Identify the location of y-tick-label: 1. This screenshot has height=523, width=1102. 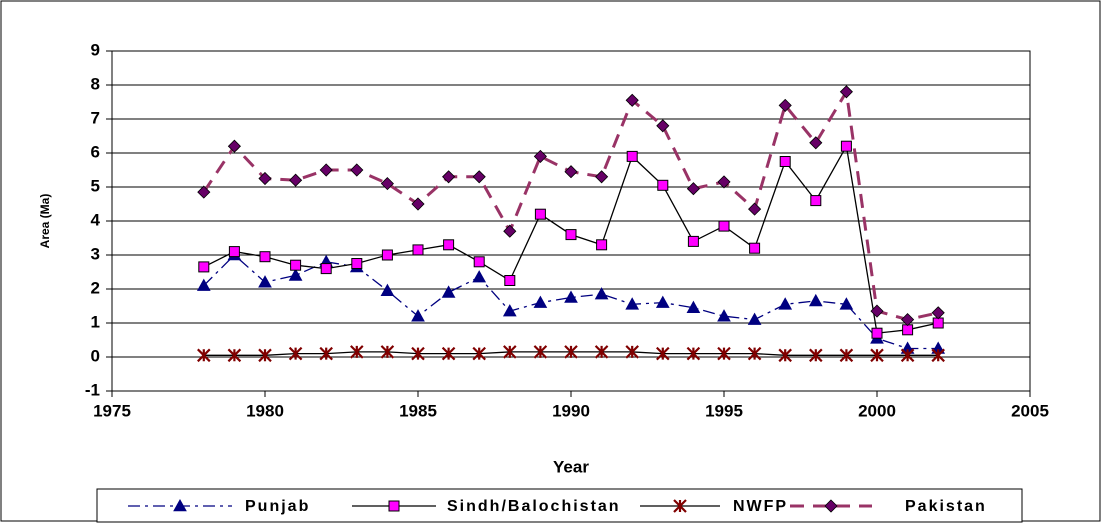
(95, 321).